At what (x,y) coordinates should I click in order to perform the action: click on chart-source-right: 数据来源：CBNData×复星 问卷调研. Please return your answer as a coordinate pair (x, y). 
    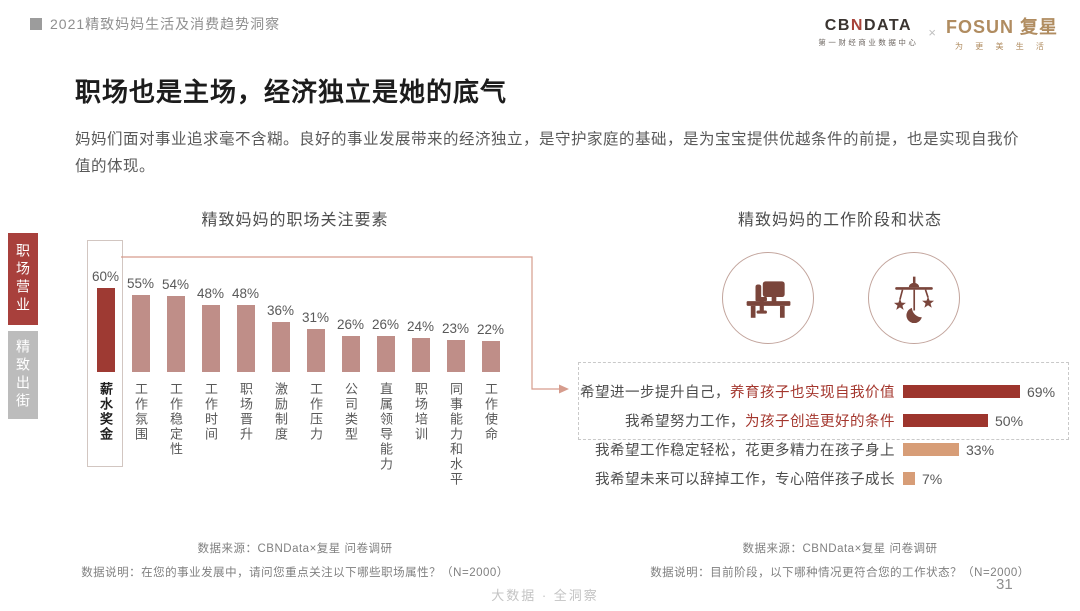
    Looking at the image, I should click on (840, 549).